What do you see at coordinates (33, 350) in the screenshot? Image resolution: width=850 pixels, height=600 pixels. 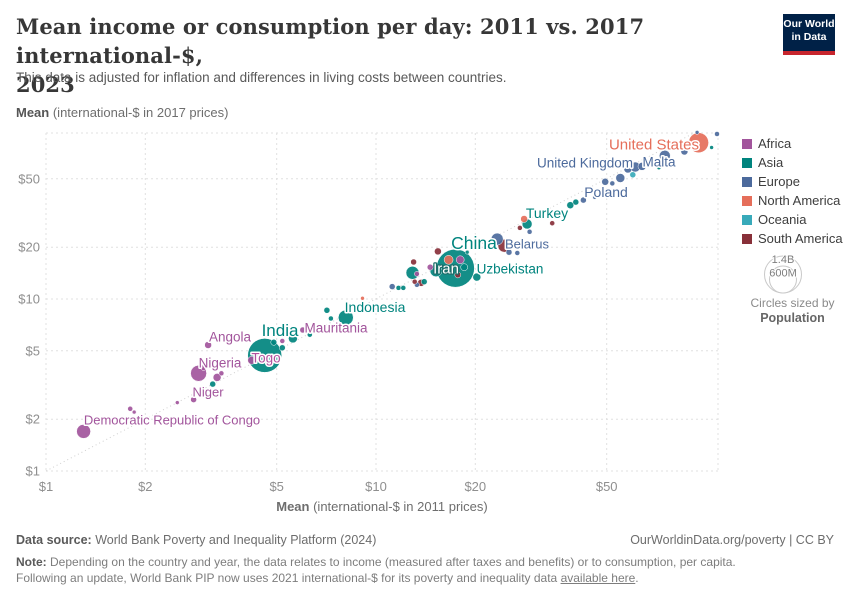 I see `y-tick-label: $5` at bounding box center [33, 350].